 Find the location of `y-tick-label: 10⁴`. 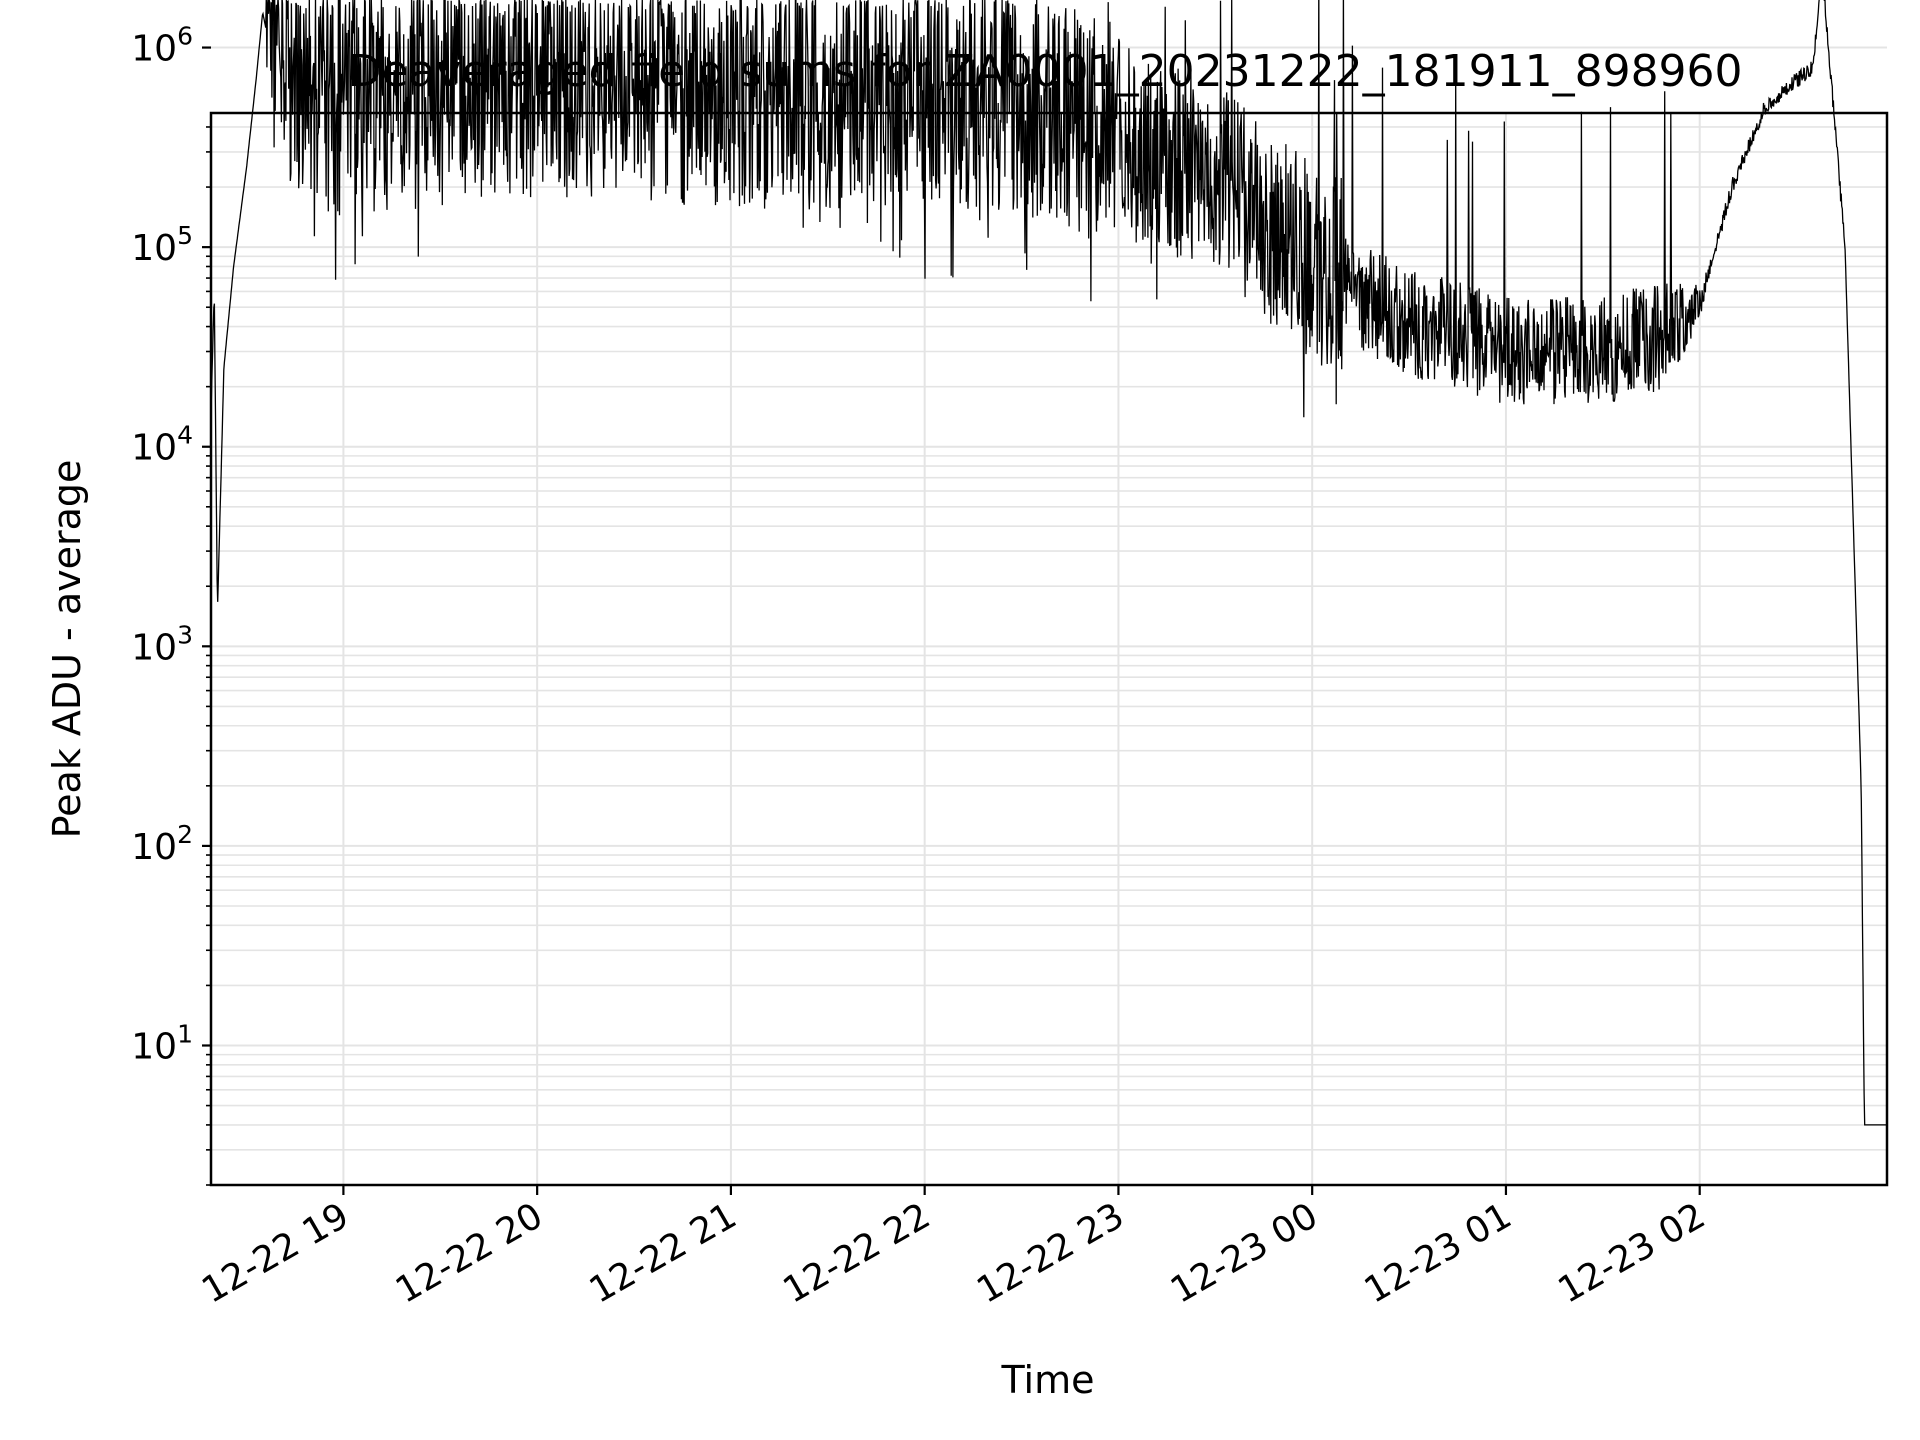

y-tick-label: 10⁴ is located at coordinates (162, 445).